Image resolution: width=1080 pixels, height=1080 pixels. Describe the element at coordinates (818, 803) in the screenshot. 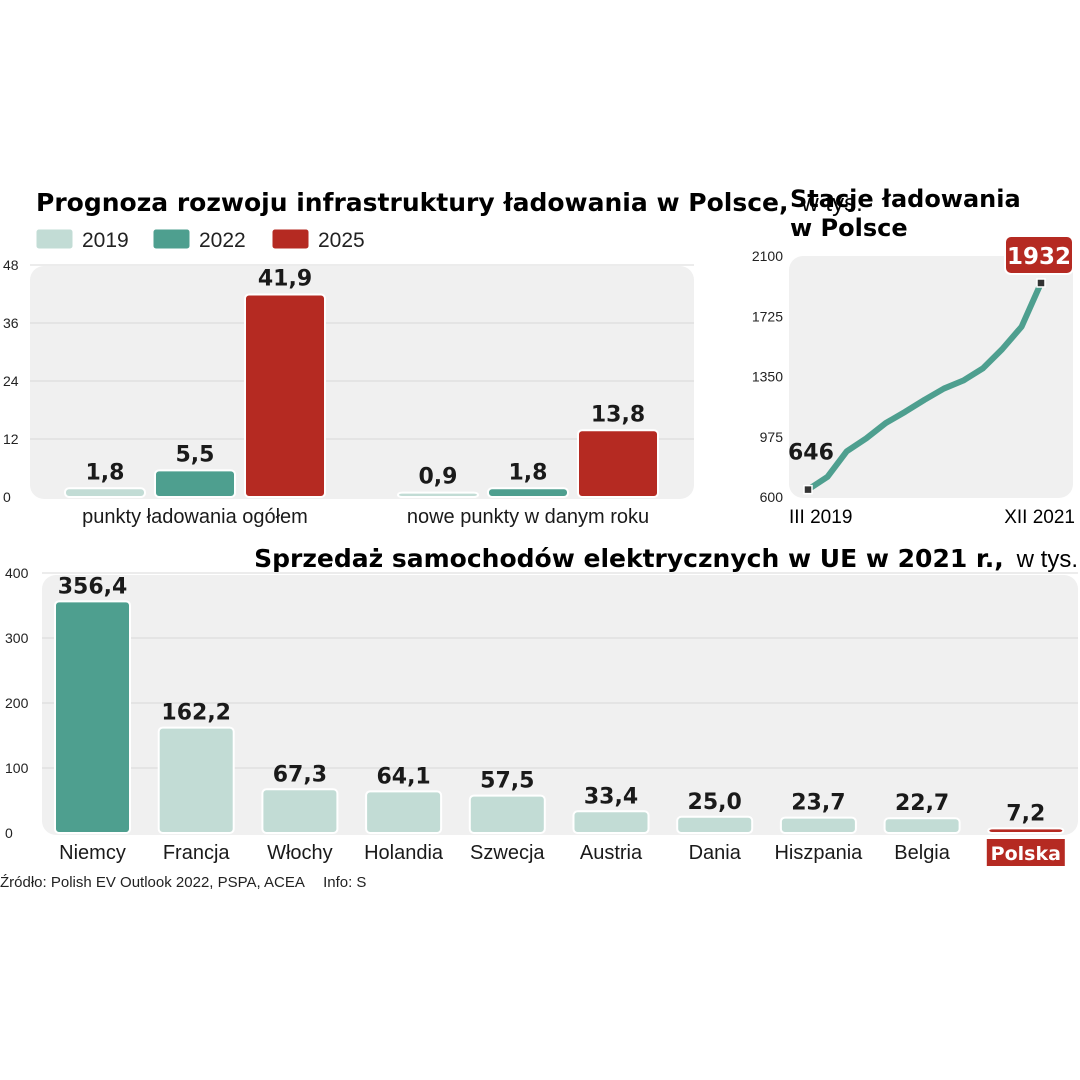

I see `sales-bar-label: 23,7` at that location.